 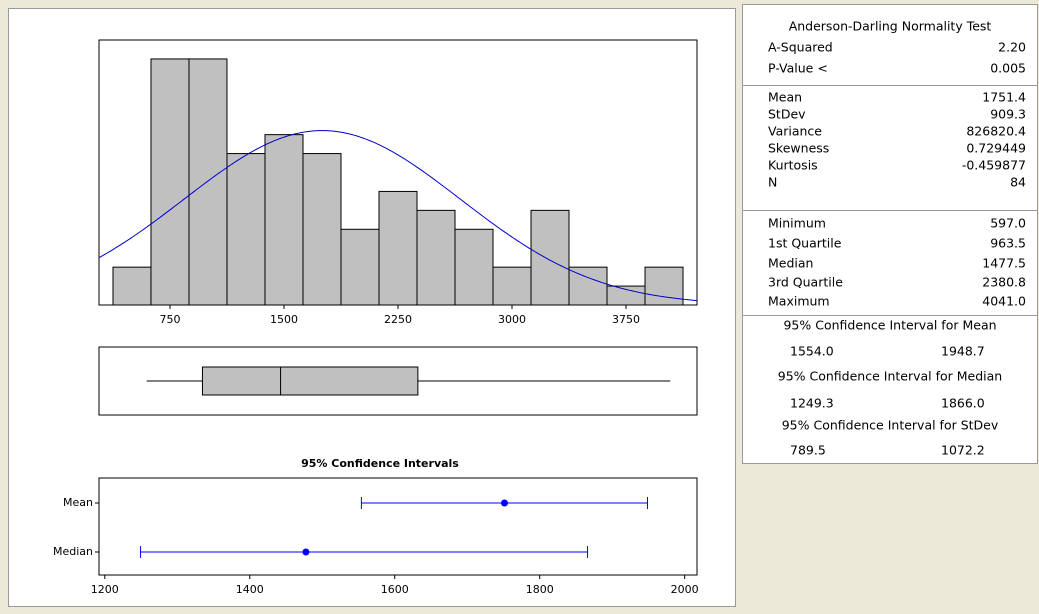 I want to click on table-header: 95% Confidence Interval for StDev, so click(x=890, y=425).